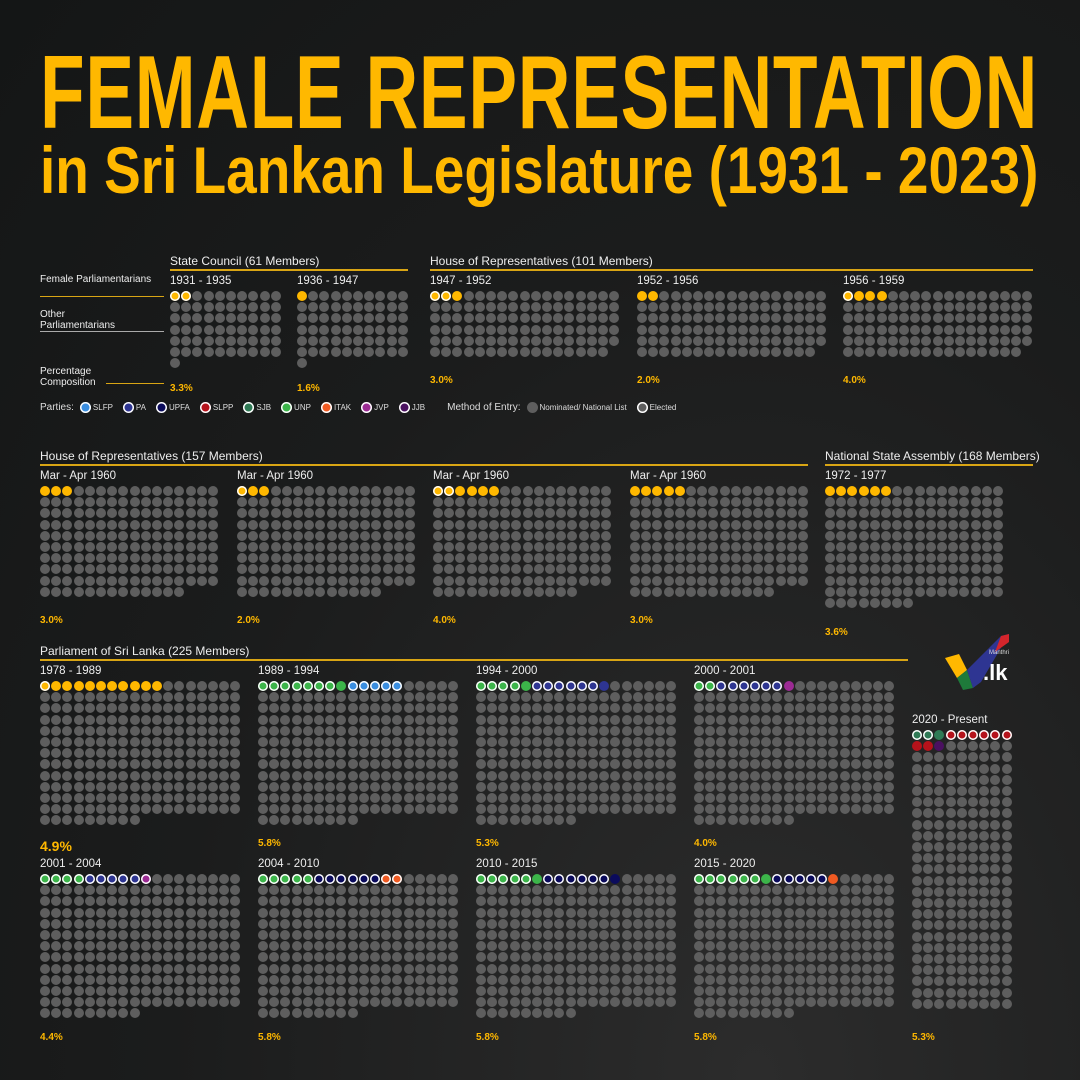  What do you see at coordinates (363, 686) in the screenshot?
I see `dot-female-slfp` at bounding box center [363, 686].